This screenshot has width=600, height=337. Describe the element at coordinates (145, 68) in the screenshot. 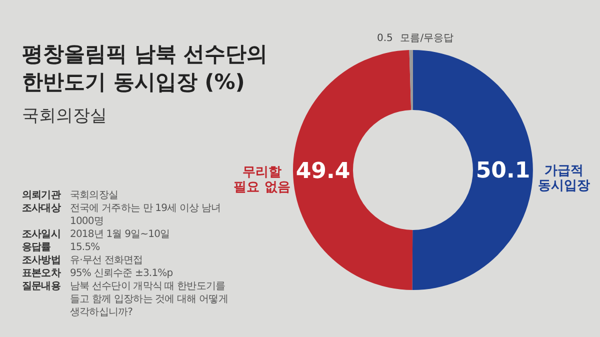

I see `text: 평창올림픽 남북 선수단의 한반도기 동시입장 (%)` at that location.